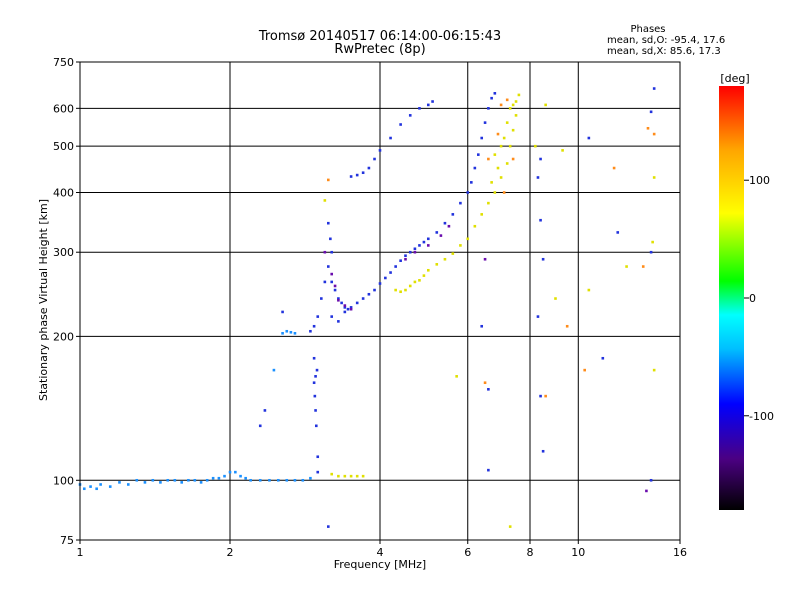  I want to click on x-axis-label: Frequency [MHz], so click(380, 564).